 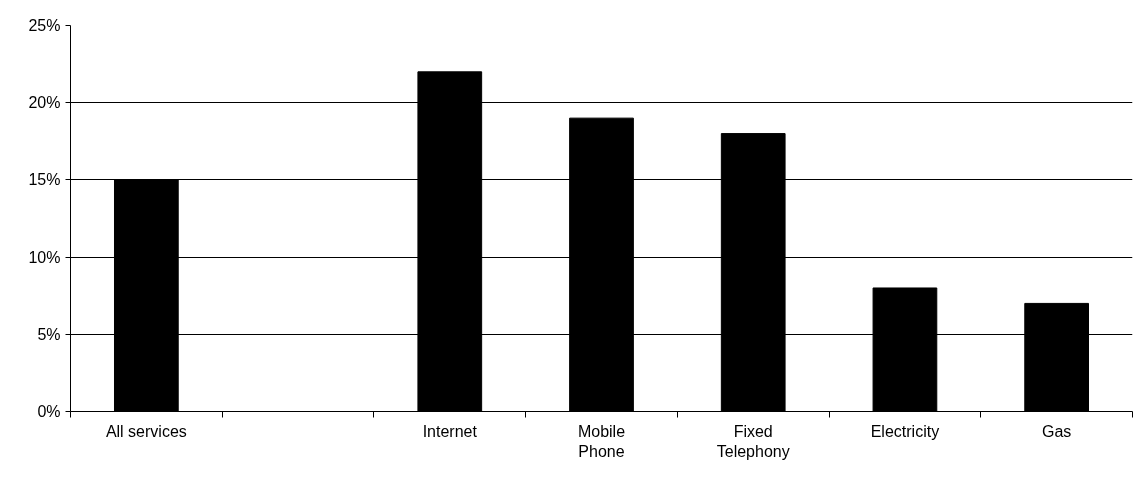 What do you see at coordinates (1056, 431) in the screenshot?
I see `x-tick-label: Gas` at bounding box center [1056, 431].